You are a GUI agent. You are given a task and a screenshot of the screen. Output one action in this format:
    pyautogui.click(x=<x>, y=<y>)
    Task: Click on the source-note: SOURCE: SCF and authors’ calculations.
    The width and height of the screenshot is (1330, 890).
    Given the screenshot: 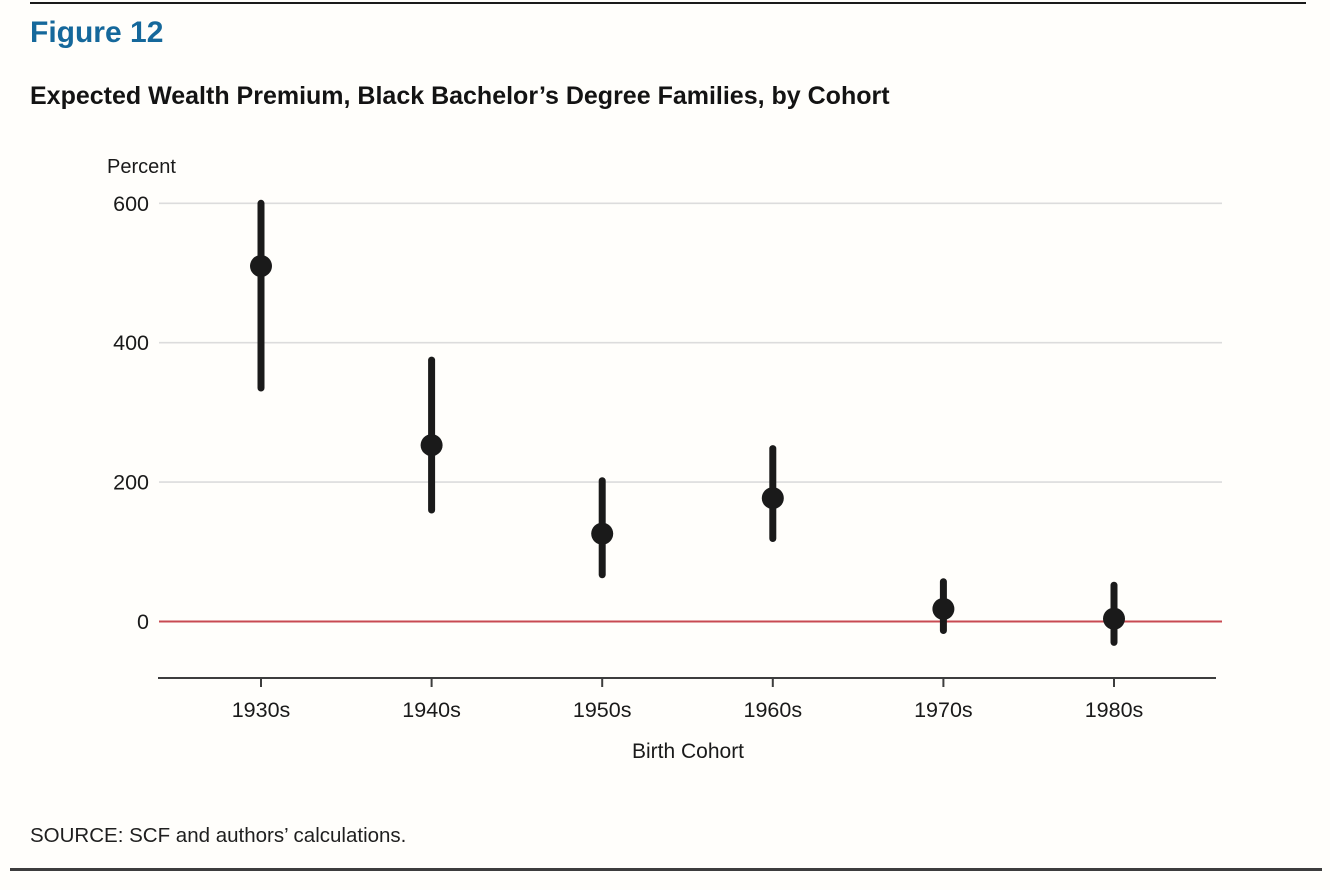 What is the action you would take?
    pyautogui.click(x=218, y=835)
    